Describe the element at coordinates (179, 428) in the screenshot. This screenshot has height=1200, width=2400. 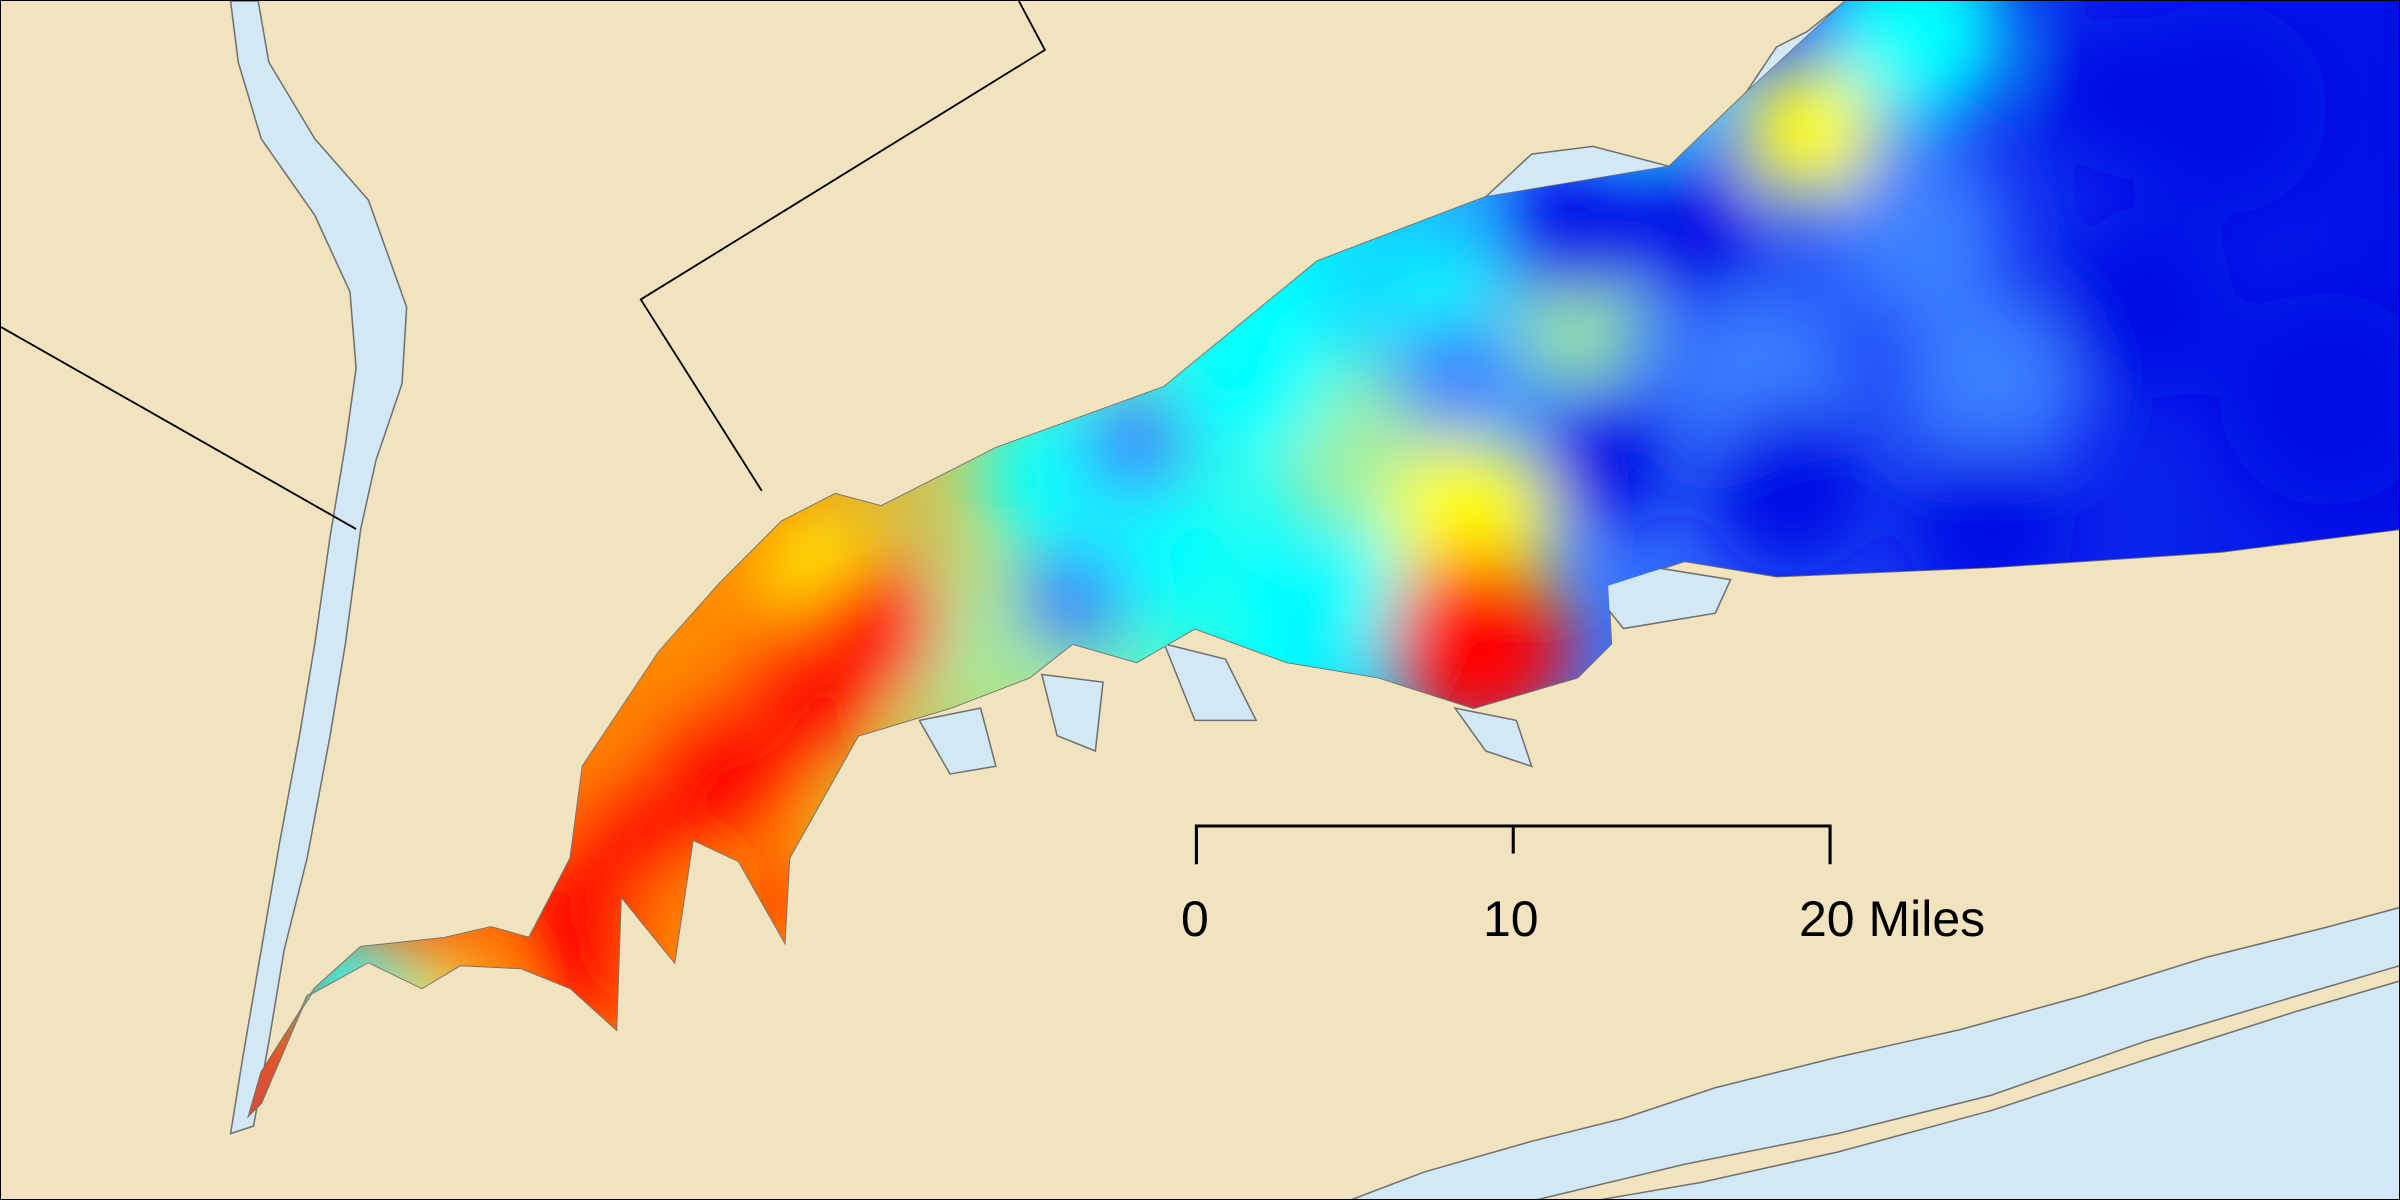
I see `ny-nj-boundary` at that location.